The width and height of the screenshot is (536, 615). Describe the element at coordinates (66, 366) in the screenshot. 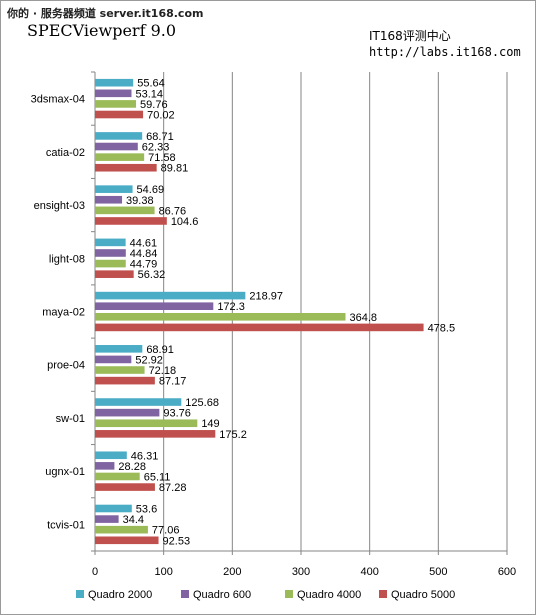

I see `category-label: proe-04` at that location.